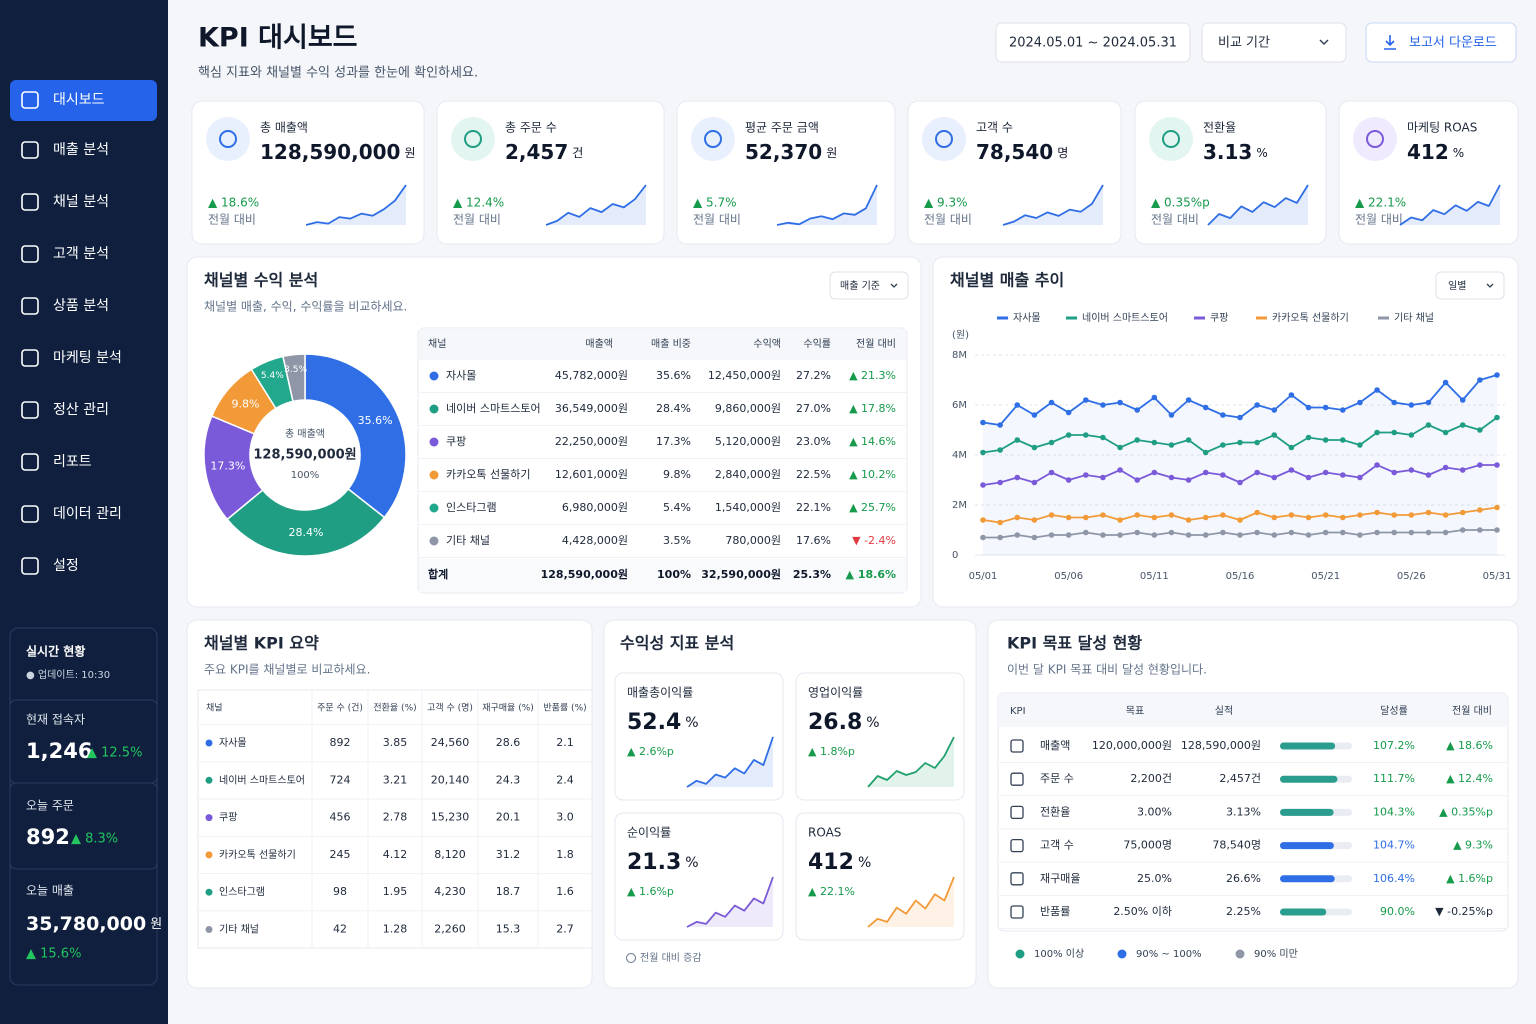  I want to click on metric-card, so click(699, 736).